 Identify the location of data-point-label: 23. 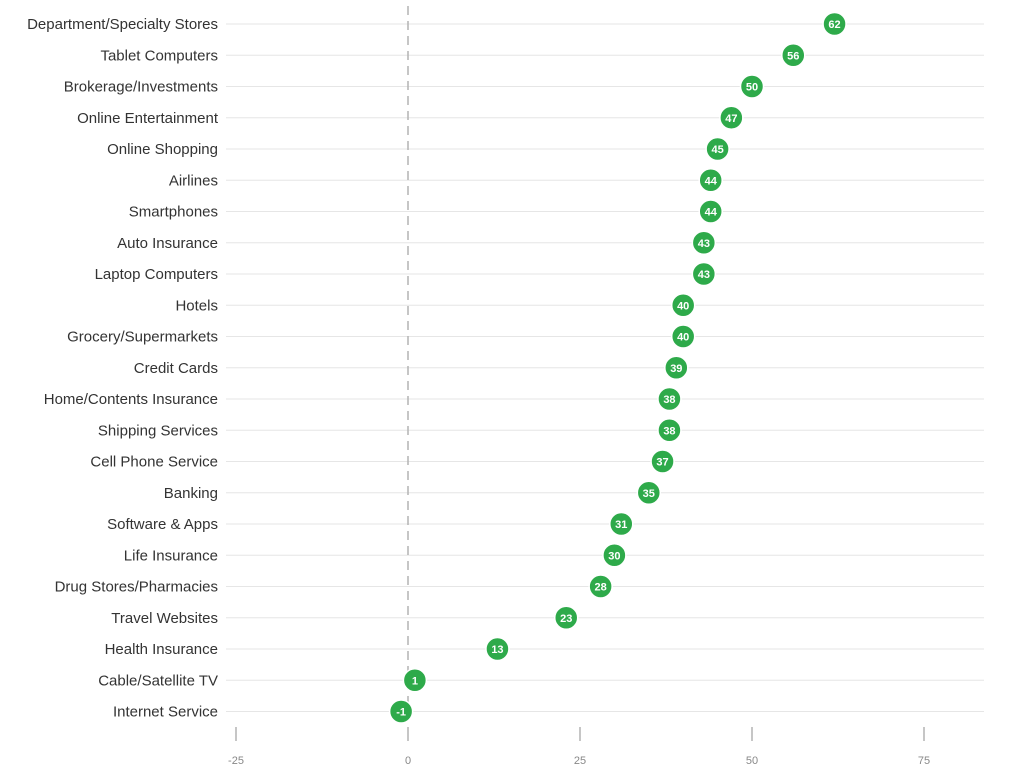
(566, 619).